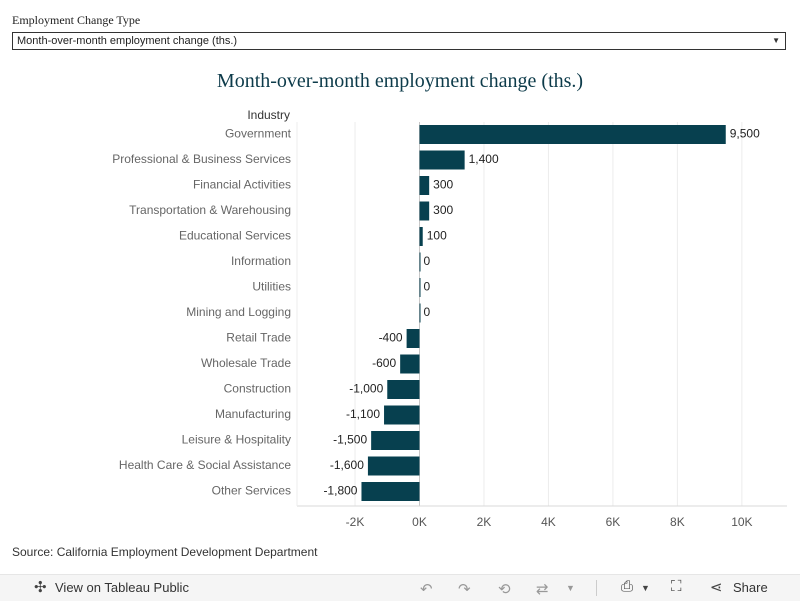  What do you see at coordinates (122, 587) in the screenshot?
I see `view-on-tableau-link: View on Tableau Public` at bounding box center [122, 587].